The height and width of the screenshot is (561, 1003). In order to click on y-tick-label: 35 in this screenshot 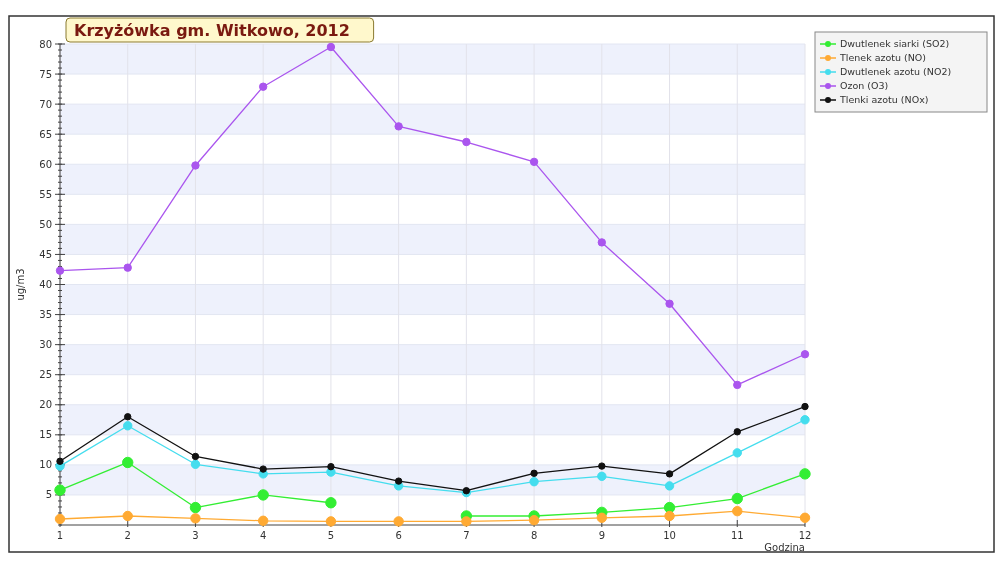, I will do `click(45, 315)`.